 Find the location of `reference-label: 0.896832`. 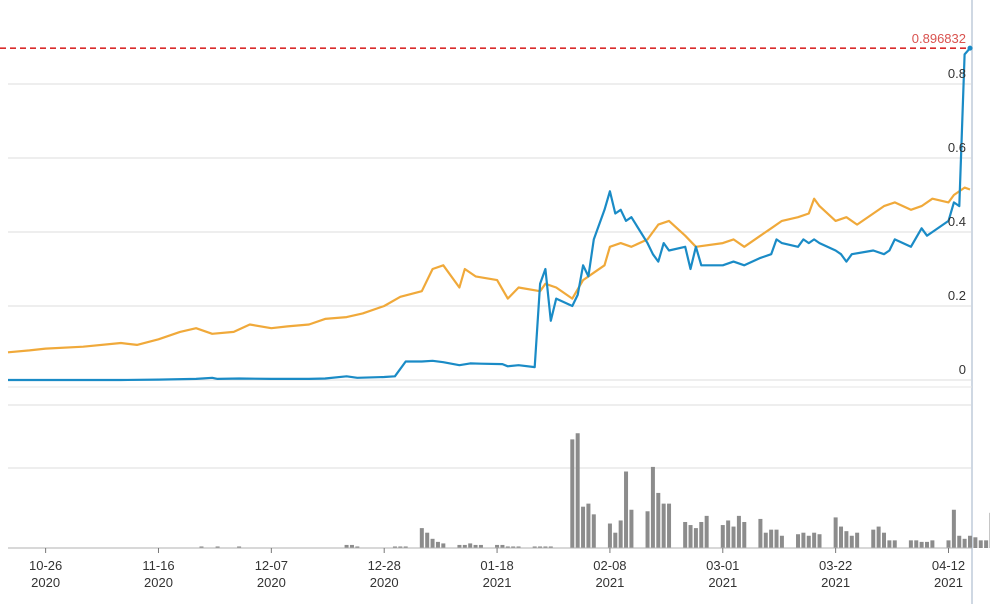

reference-label: 0.896832 is located at coordinates (939, 38).